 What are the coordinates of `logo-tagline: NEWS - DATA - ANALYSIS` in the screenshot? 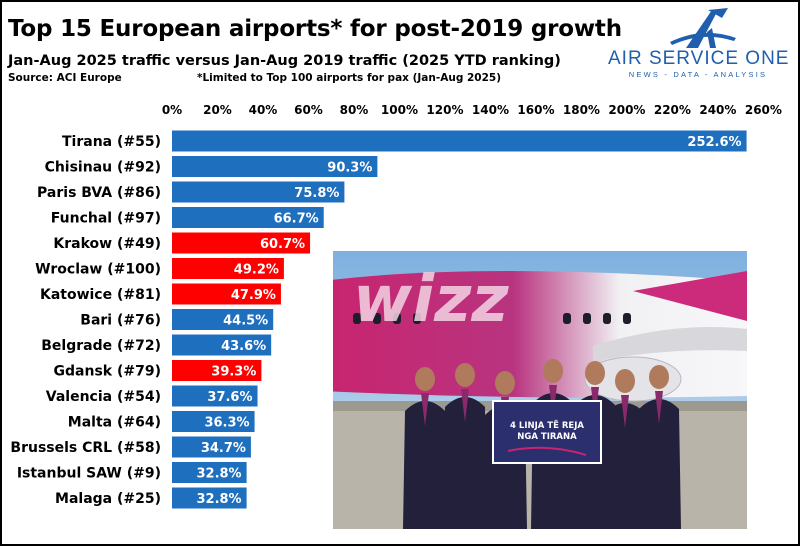 It's located at (698, 74).